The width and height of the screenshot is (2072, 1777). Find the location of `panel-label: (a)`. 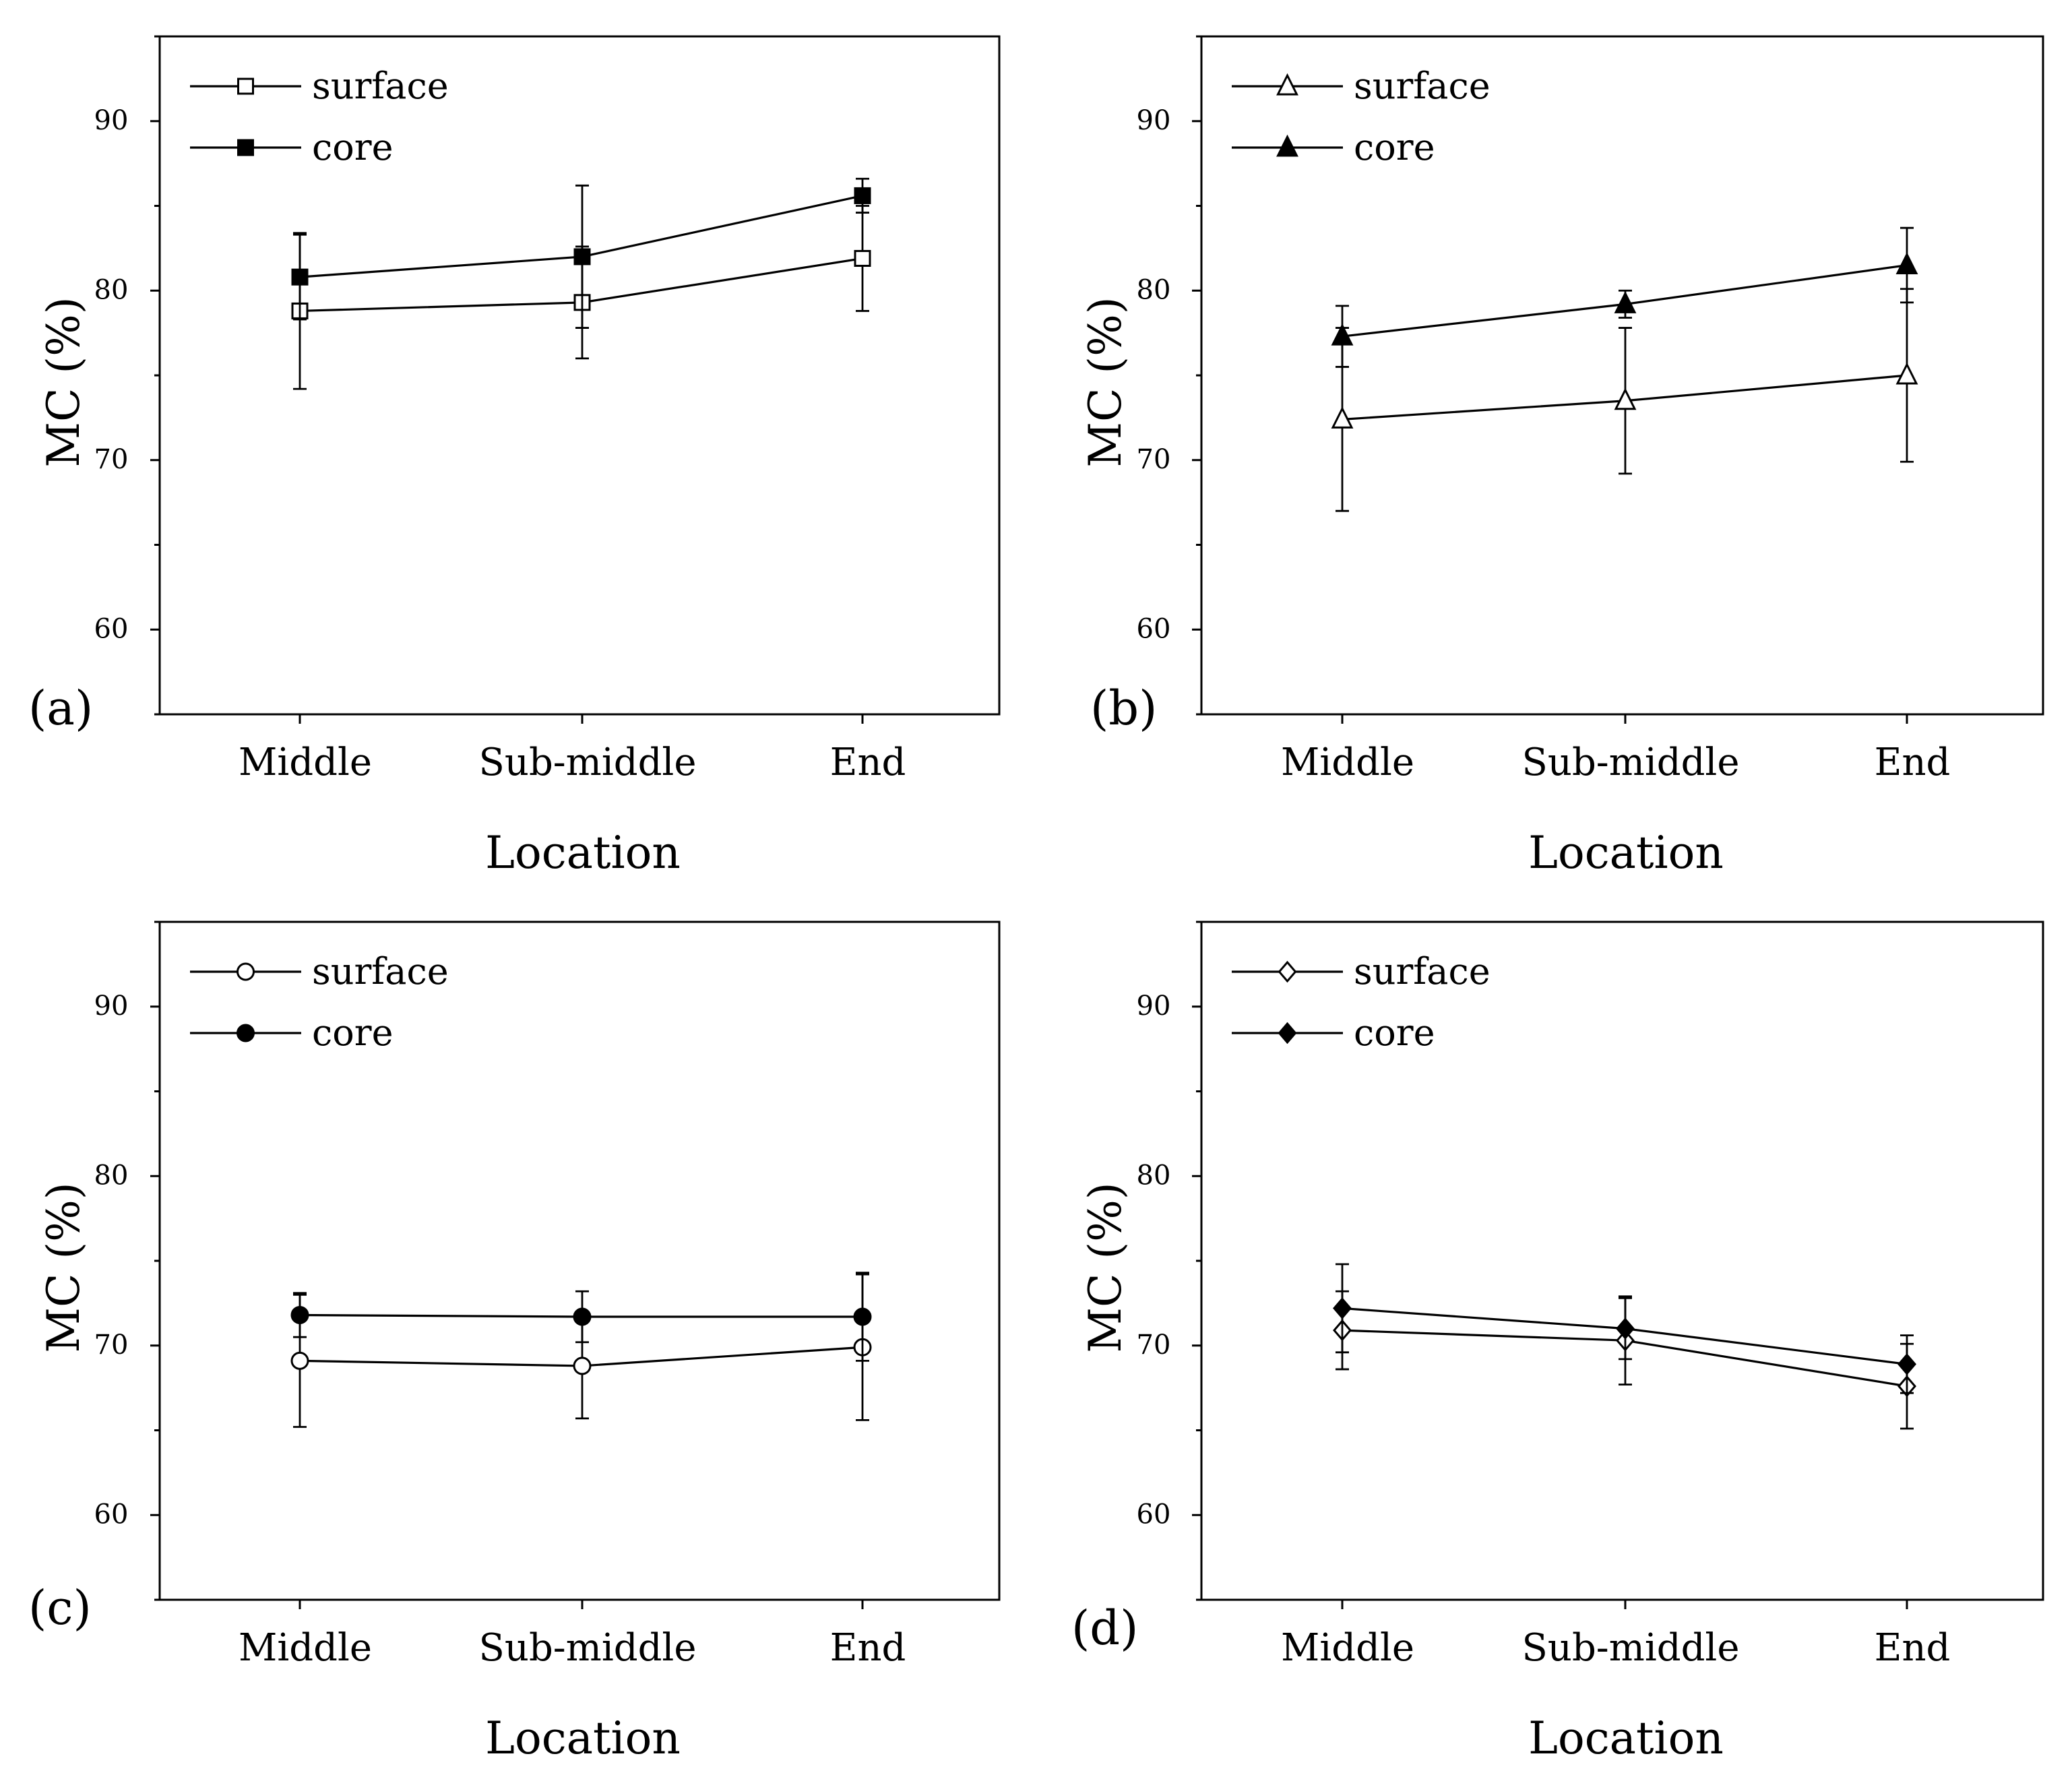

panel-label: (a) is located at coordinates (60, 708).